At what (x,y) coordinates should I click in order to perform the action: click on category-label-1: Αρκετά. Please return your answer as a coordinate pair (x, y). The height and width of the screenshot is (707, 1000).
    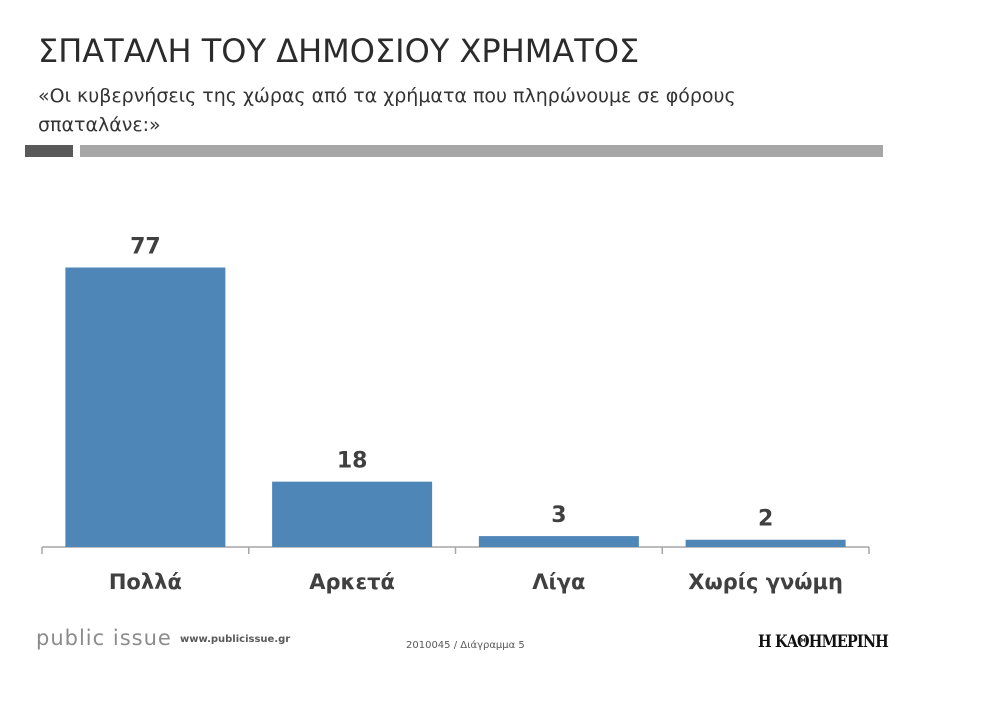
    Looking at the image, I should click on (352, 582).